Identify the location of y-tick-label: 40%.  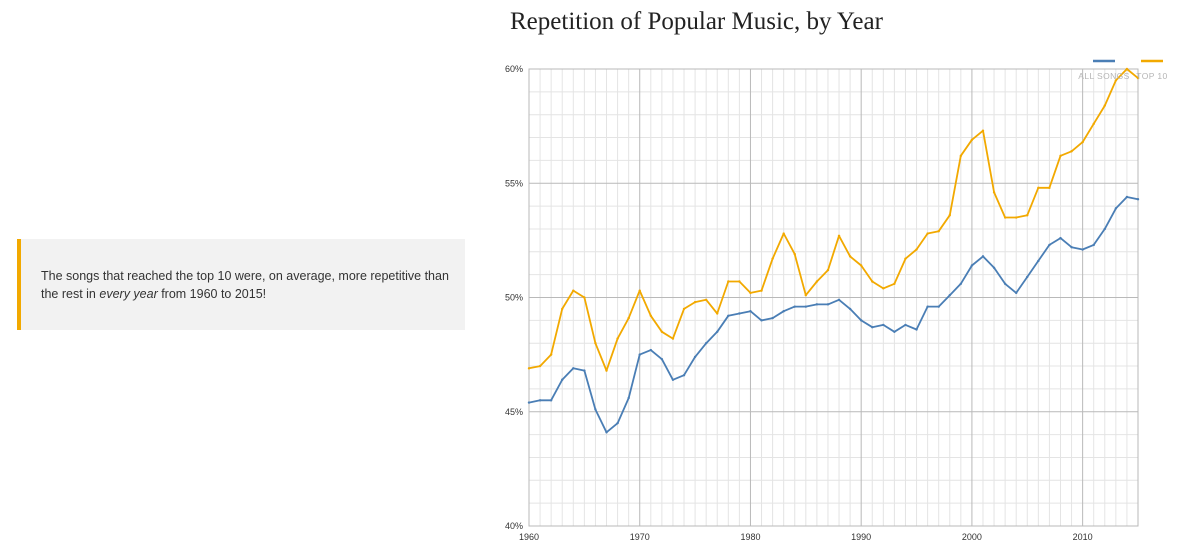
(514, 526).